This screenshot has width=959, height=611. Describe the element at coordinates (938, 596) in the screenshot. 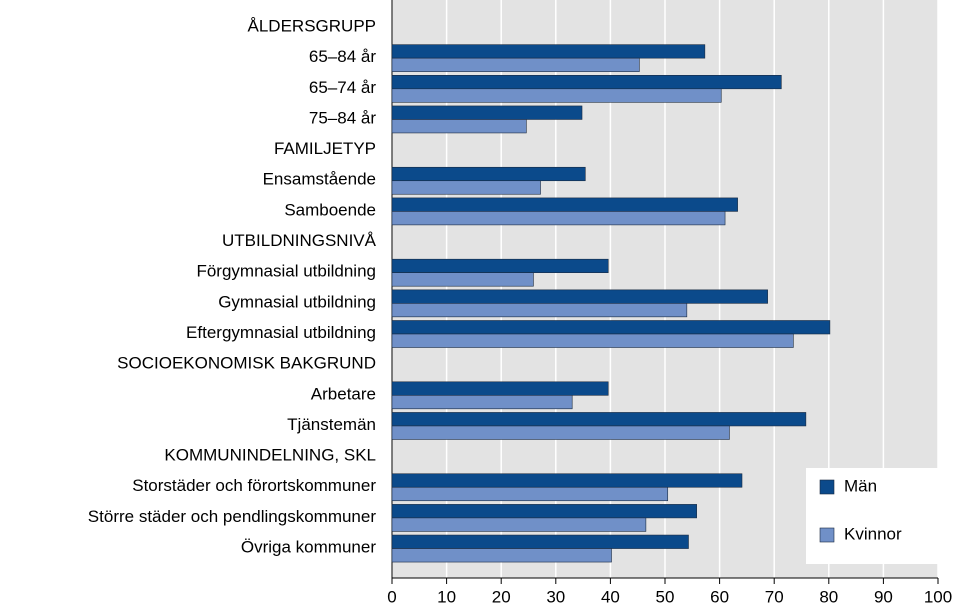

I see `x-tick-label: 100` at that location.